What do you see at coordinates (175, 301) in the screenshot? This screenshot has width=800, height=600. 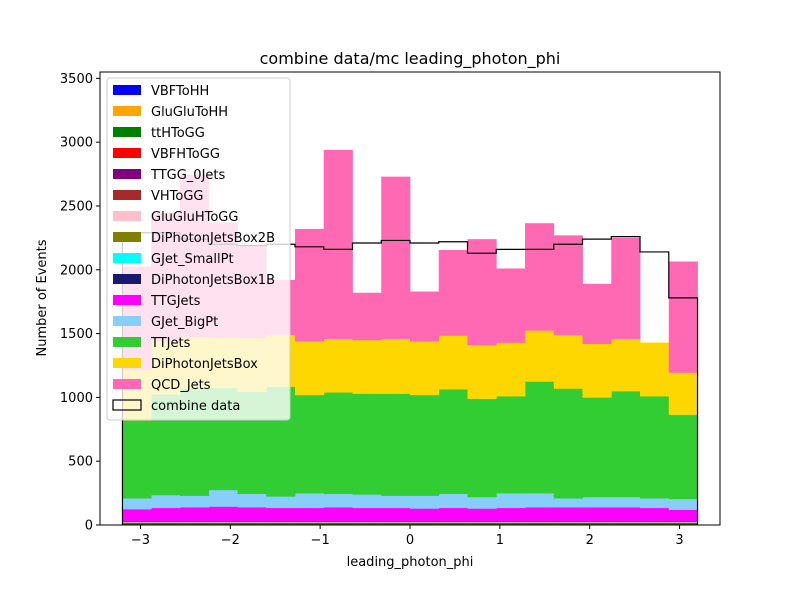 I see `legend-label: TTGJets` at bounding box center [175, 301].